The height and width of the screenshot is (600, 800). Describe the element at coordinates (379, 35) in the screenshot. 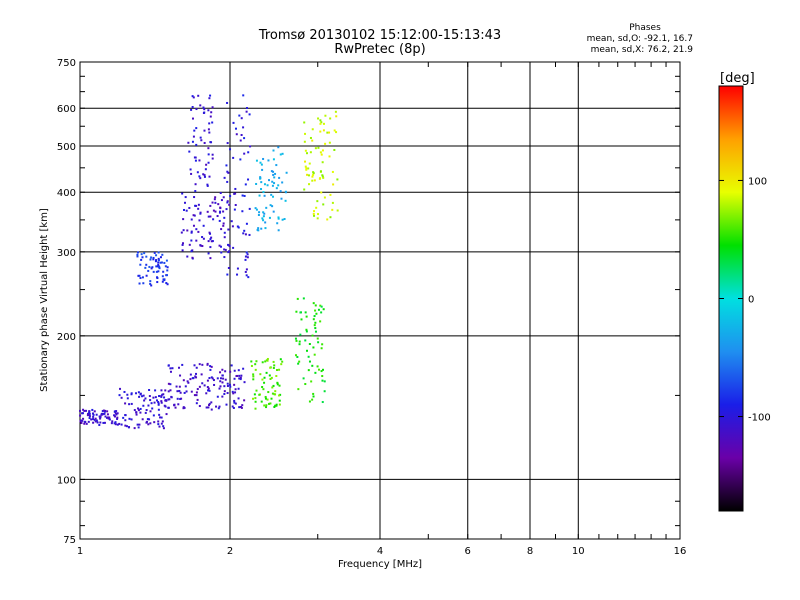

I see `chart-title: Tromsø 20130102 15:12:00-15:13:43` at that location.